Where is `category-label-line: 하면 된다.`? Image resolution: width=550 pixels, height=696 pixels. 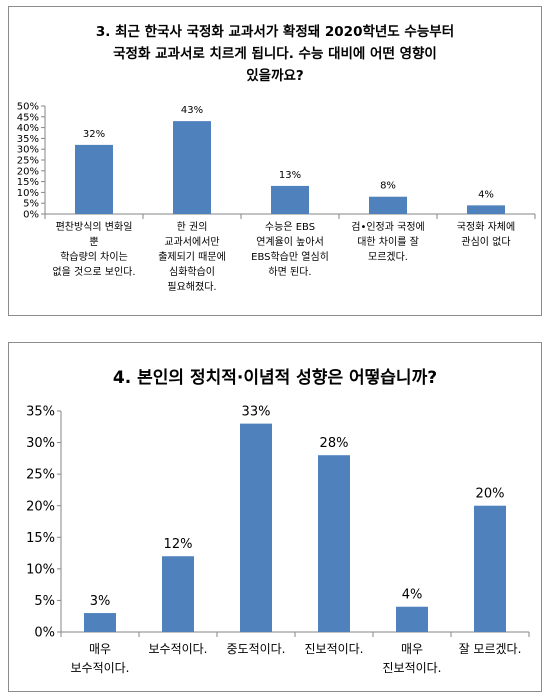
category-label-line: 하면 된다. is located at coordinates (290, 272).